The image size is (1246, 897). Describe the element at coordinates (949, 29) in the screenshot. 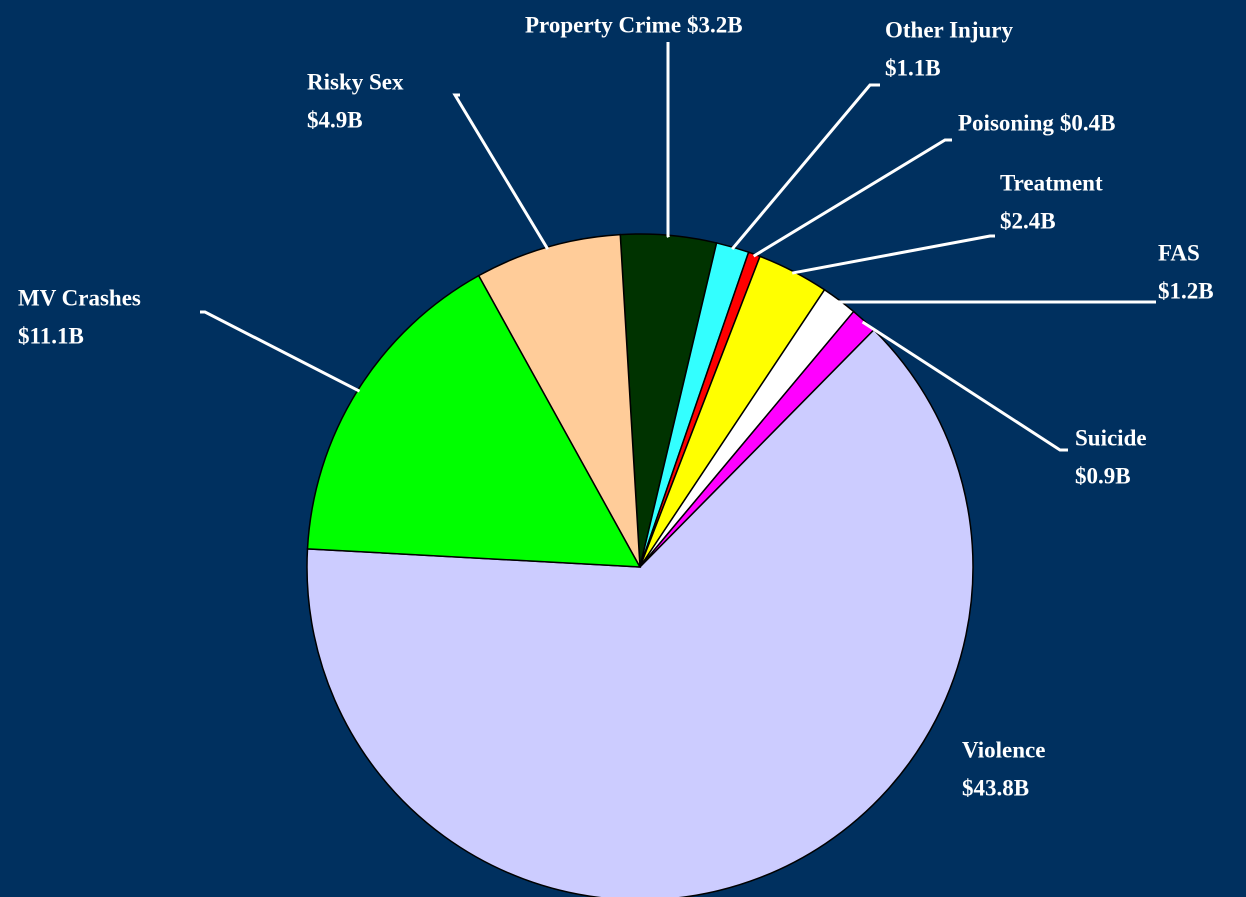

I see `slice-label-name: Other Injury` at that location.